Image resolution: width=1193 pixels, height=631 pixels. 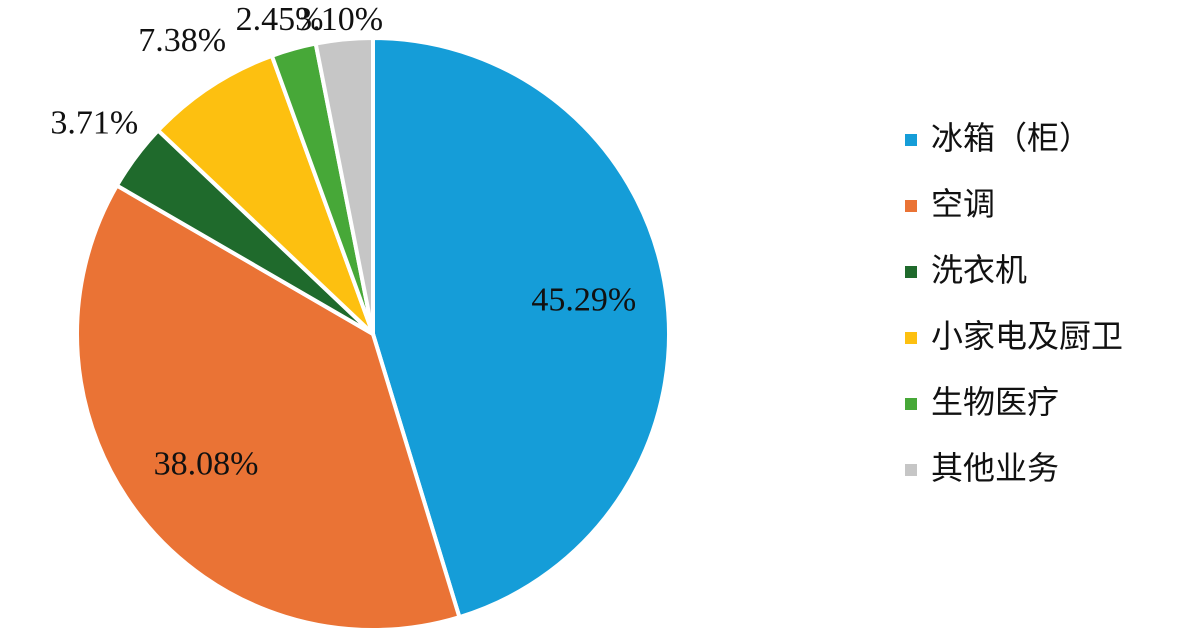 What do you see at coordinates (583, 299) in the screenshot?
I see `data-label: 45.29%` at bounding box center [583, 299].